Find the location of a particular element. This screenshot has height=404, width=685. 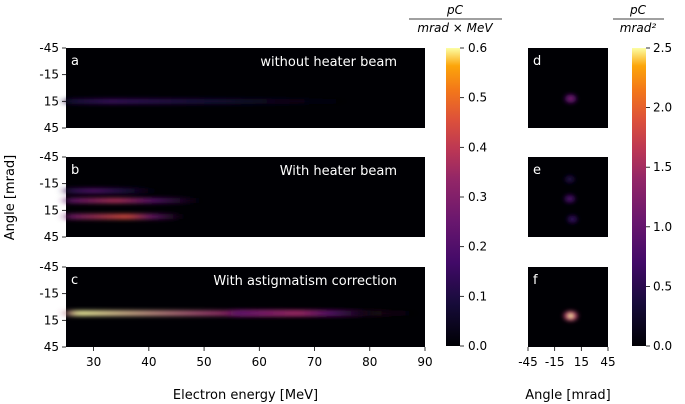

x-tick-label: 60 is located at coordinates (259, 362).